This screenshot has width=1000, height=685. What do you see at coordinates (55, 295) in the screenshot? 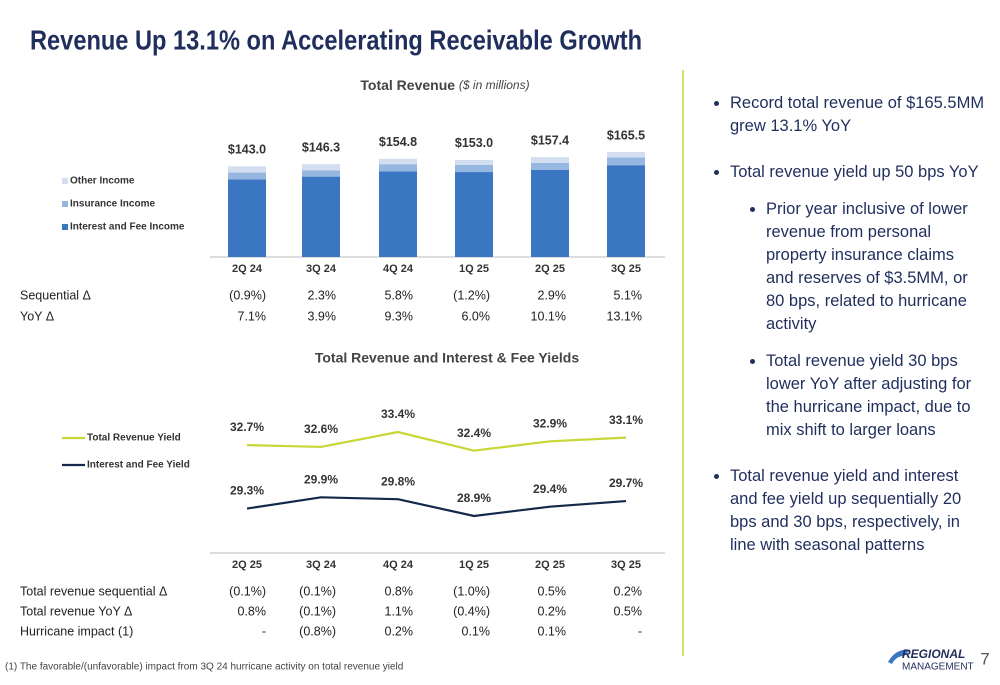
I see `row-label: Sequential Δ` at bounding box center [55, 295].